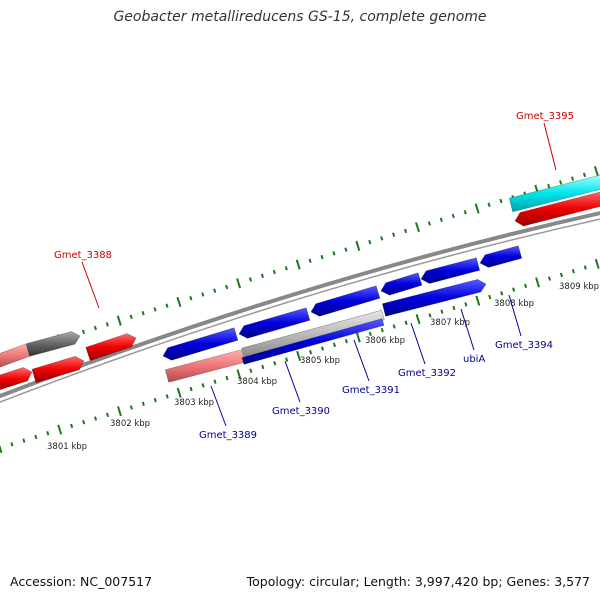 This screenshot has height=600, width=600. I want to click on scale-label: 3804 kbp, so click(257, 382).